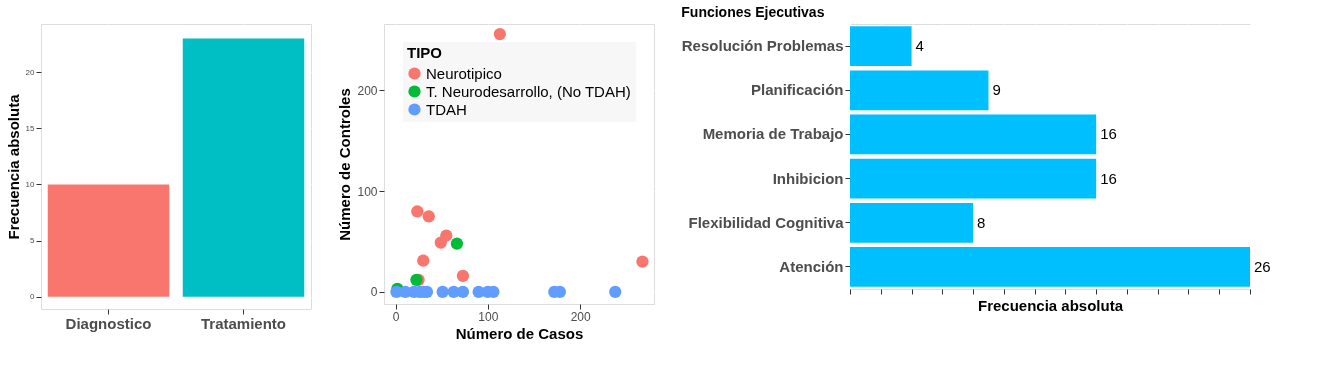 The width and height of the screenshot is (1331, 367). Describe the element at coordinates (808, 178) in the screenshot. I see `y-tick-label: Inhibicion` at that location.